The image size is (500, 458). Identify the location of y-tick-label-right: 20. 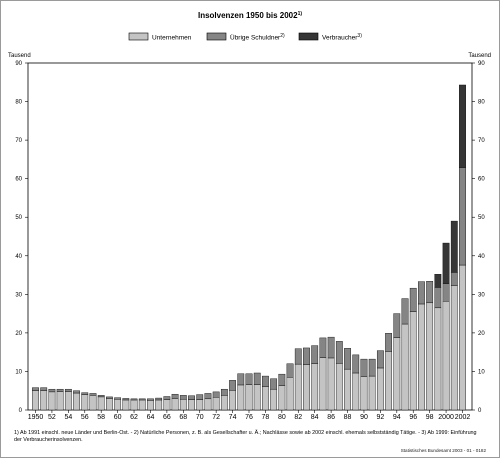
(481, 334).